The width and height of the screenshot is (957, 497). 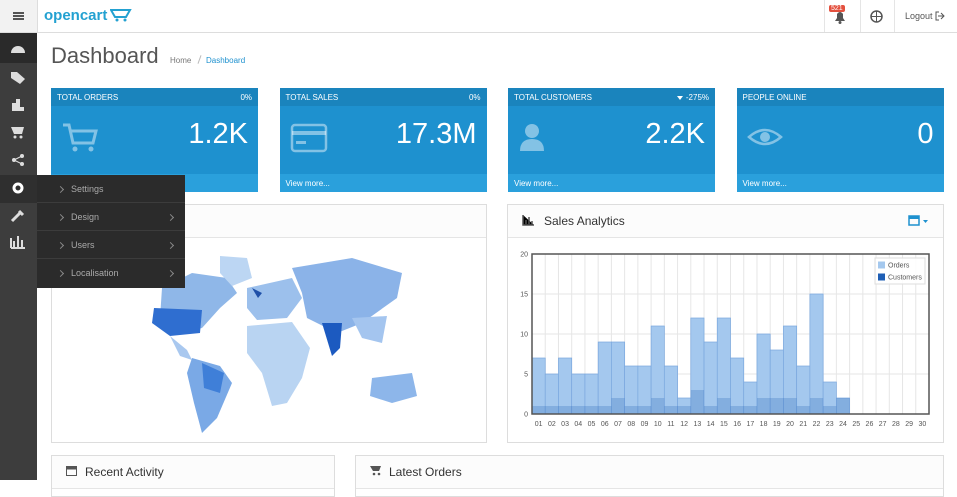 What do you see at coordinates (730, 334) in the screenshot?
I see `plot-border` at bounding box center [730, 334].